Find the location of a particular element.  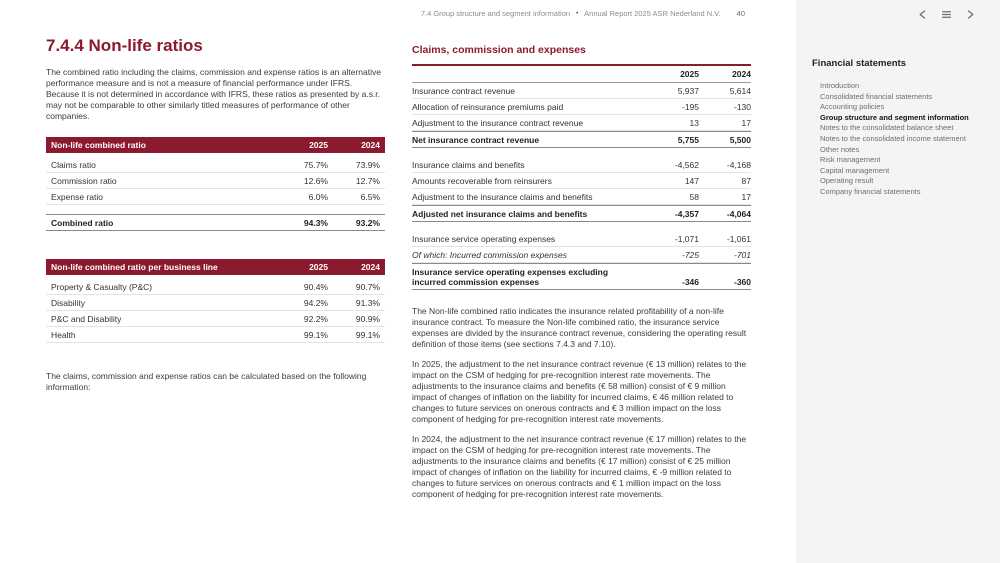

row-value-2024: -4,064 is located at coordinates (738, 213).